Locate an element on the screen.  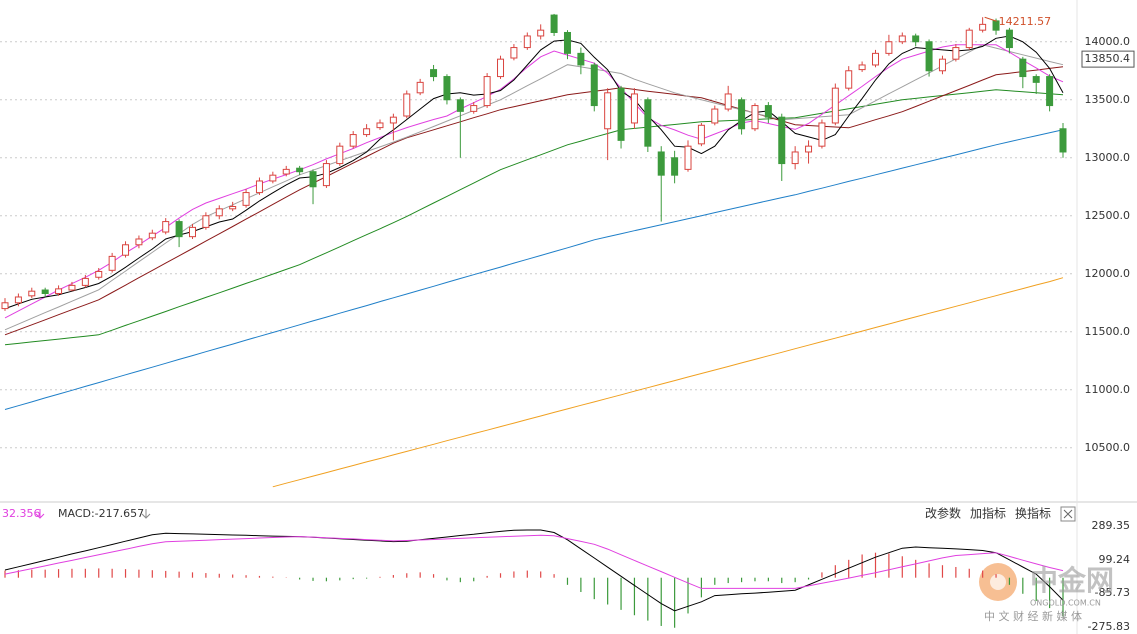
watermark-slogan: 中 文 财 经 新 媒 体 is located at coordinates (1033, 616).